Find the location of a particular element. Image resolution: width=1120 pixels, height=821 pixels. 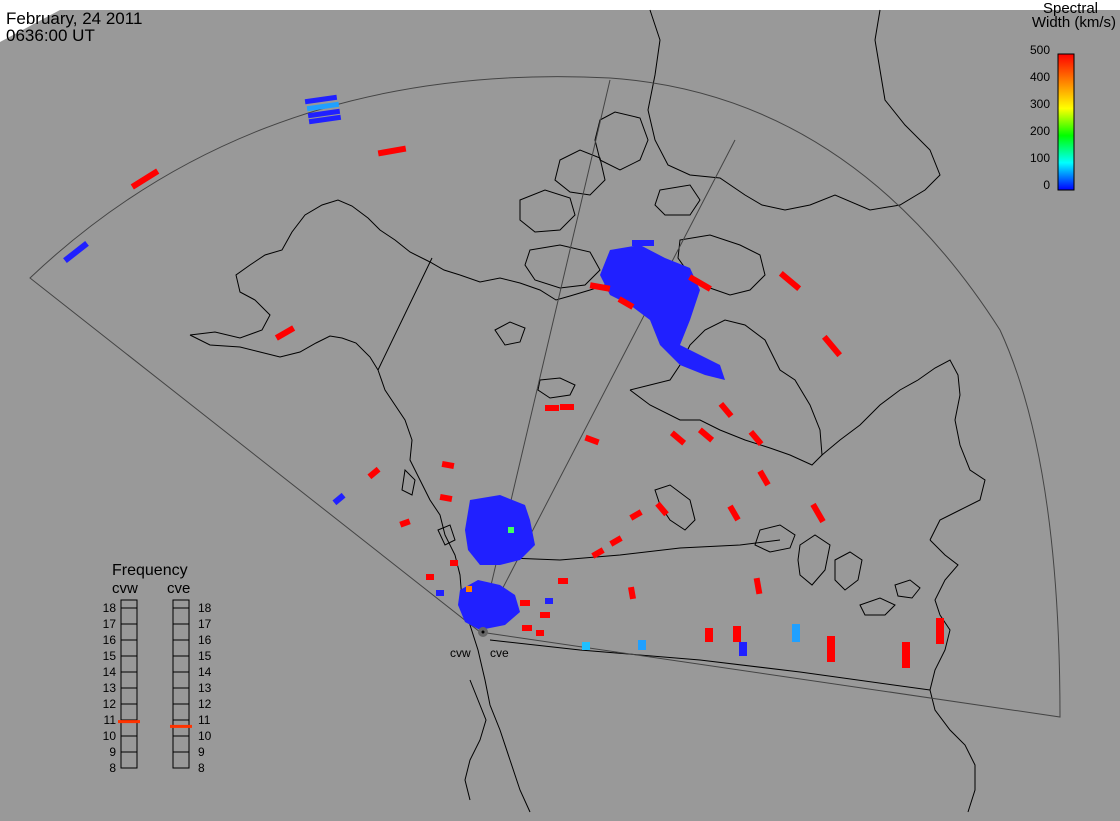

colorbar-tick: 100 is located at coordinates (1040, 158).